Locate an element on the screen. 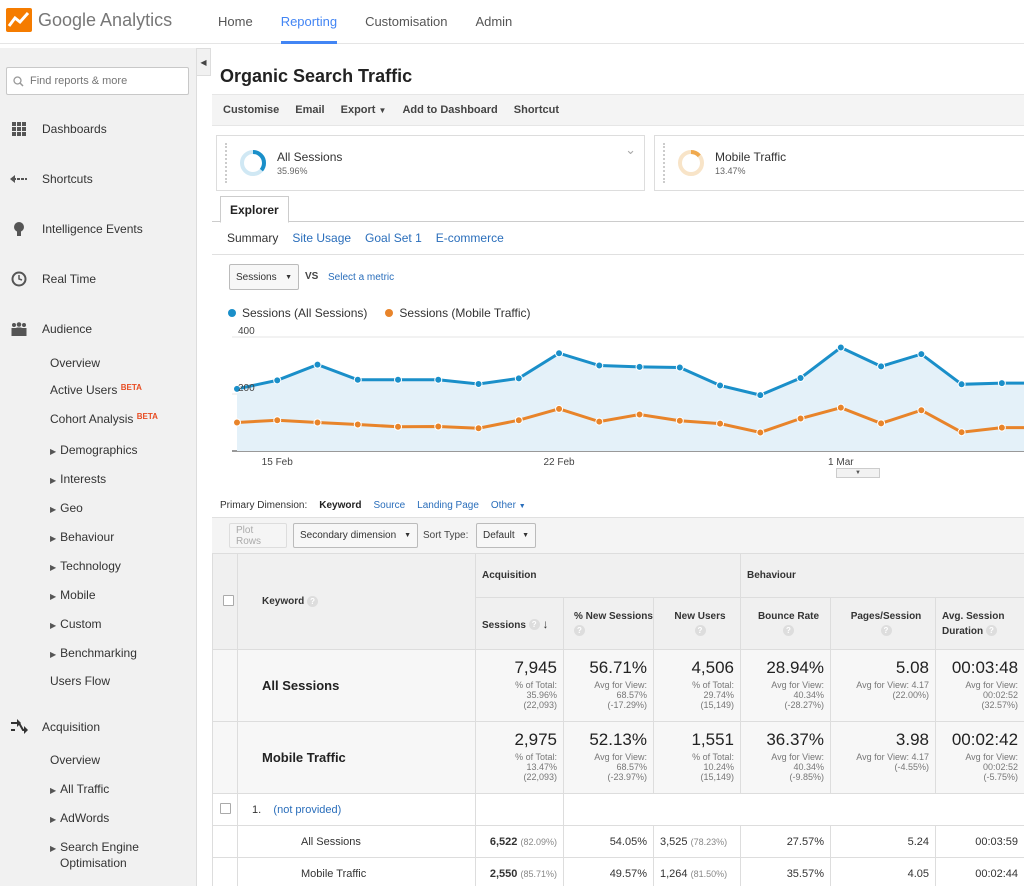  sidebar-cohort-analysis: Cohort Analysis BETA is located at coordinates (104, 419).